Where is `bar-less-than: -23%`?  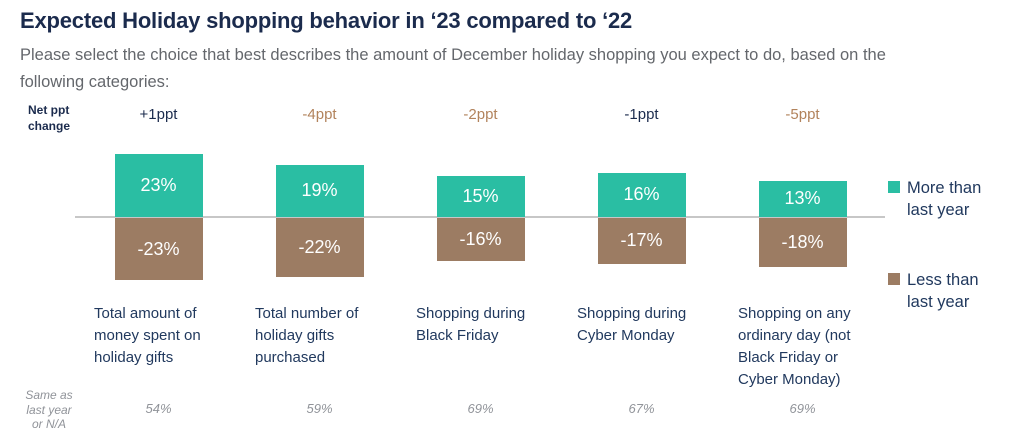
bar-less-than: -23% is located at coordinates (158, 249).